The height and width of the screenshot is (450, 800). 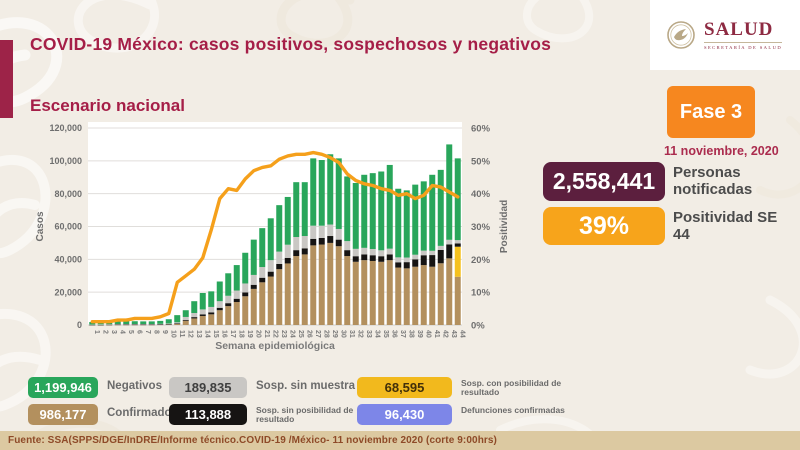 What do you see at coordinates (481, 227) in the screenshot?
I see `y-axis-tick-right: 30%` at bounding box center [481, 227].